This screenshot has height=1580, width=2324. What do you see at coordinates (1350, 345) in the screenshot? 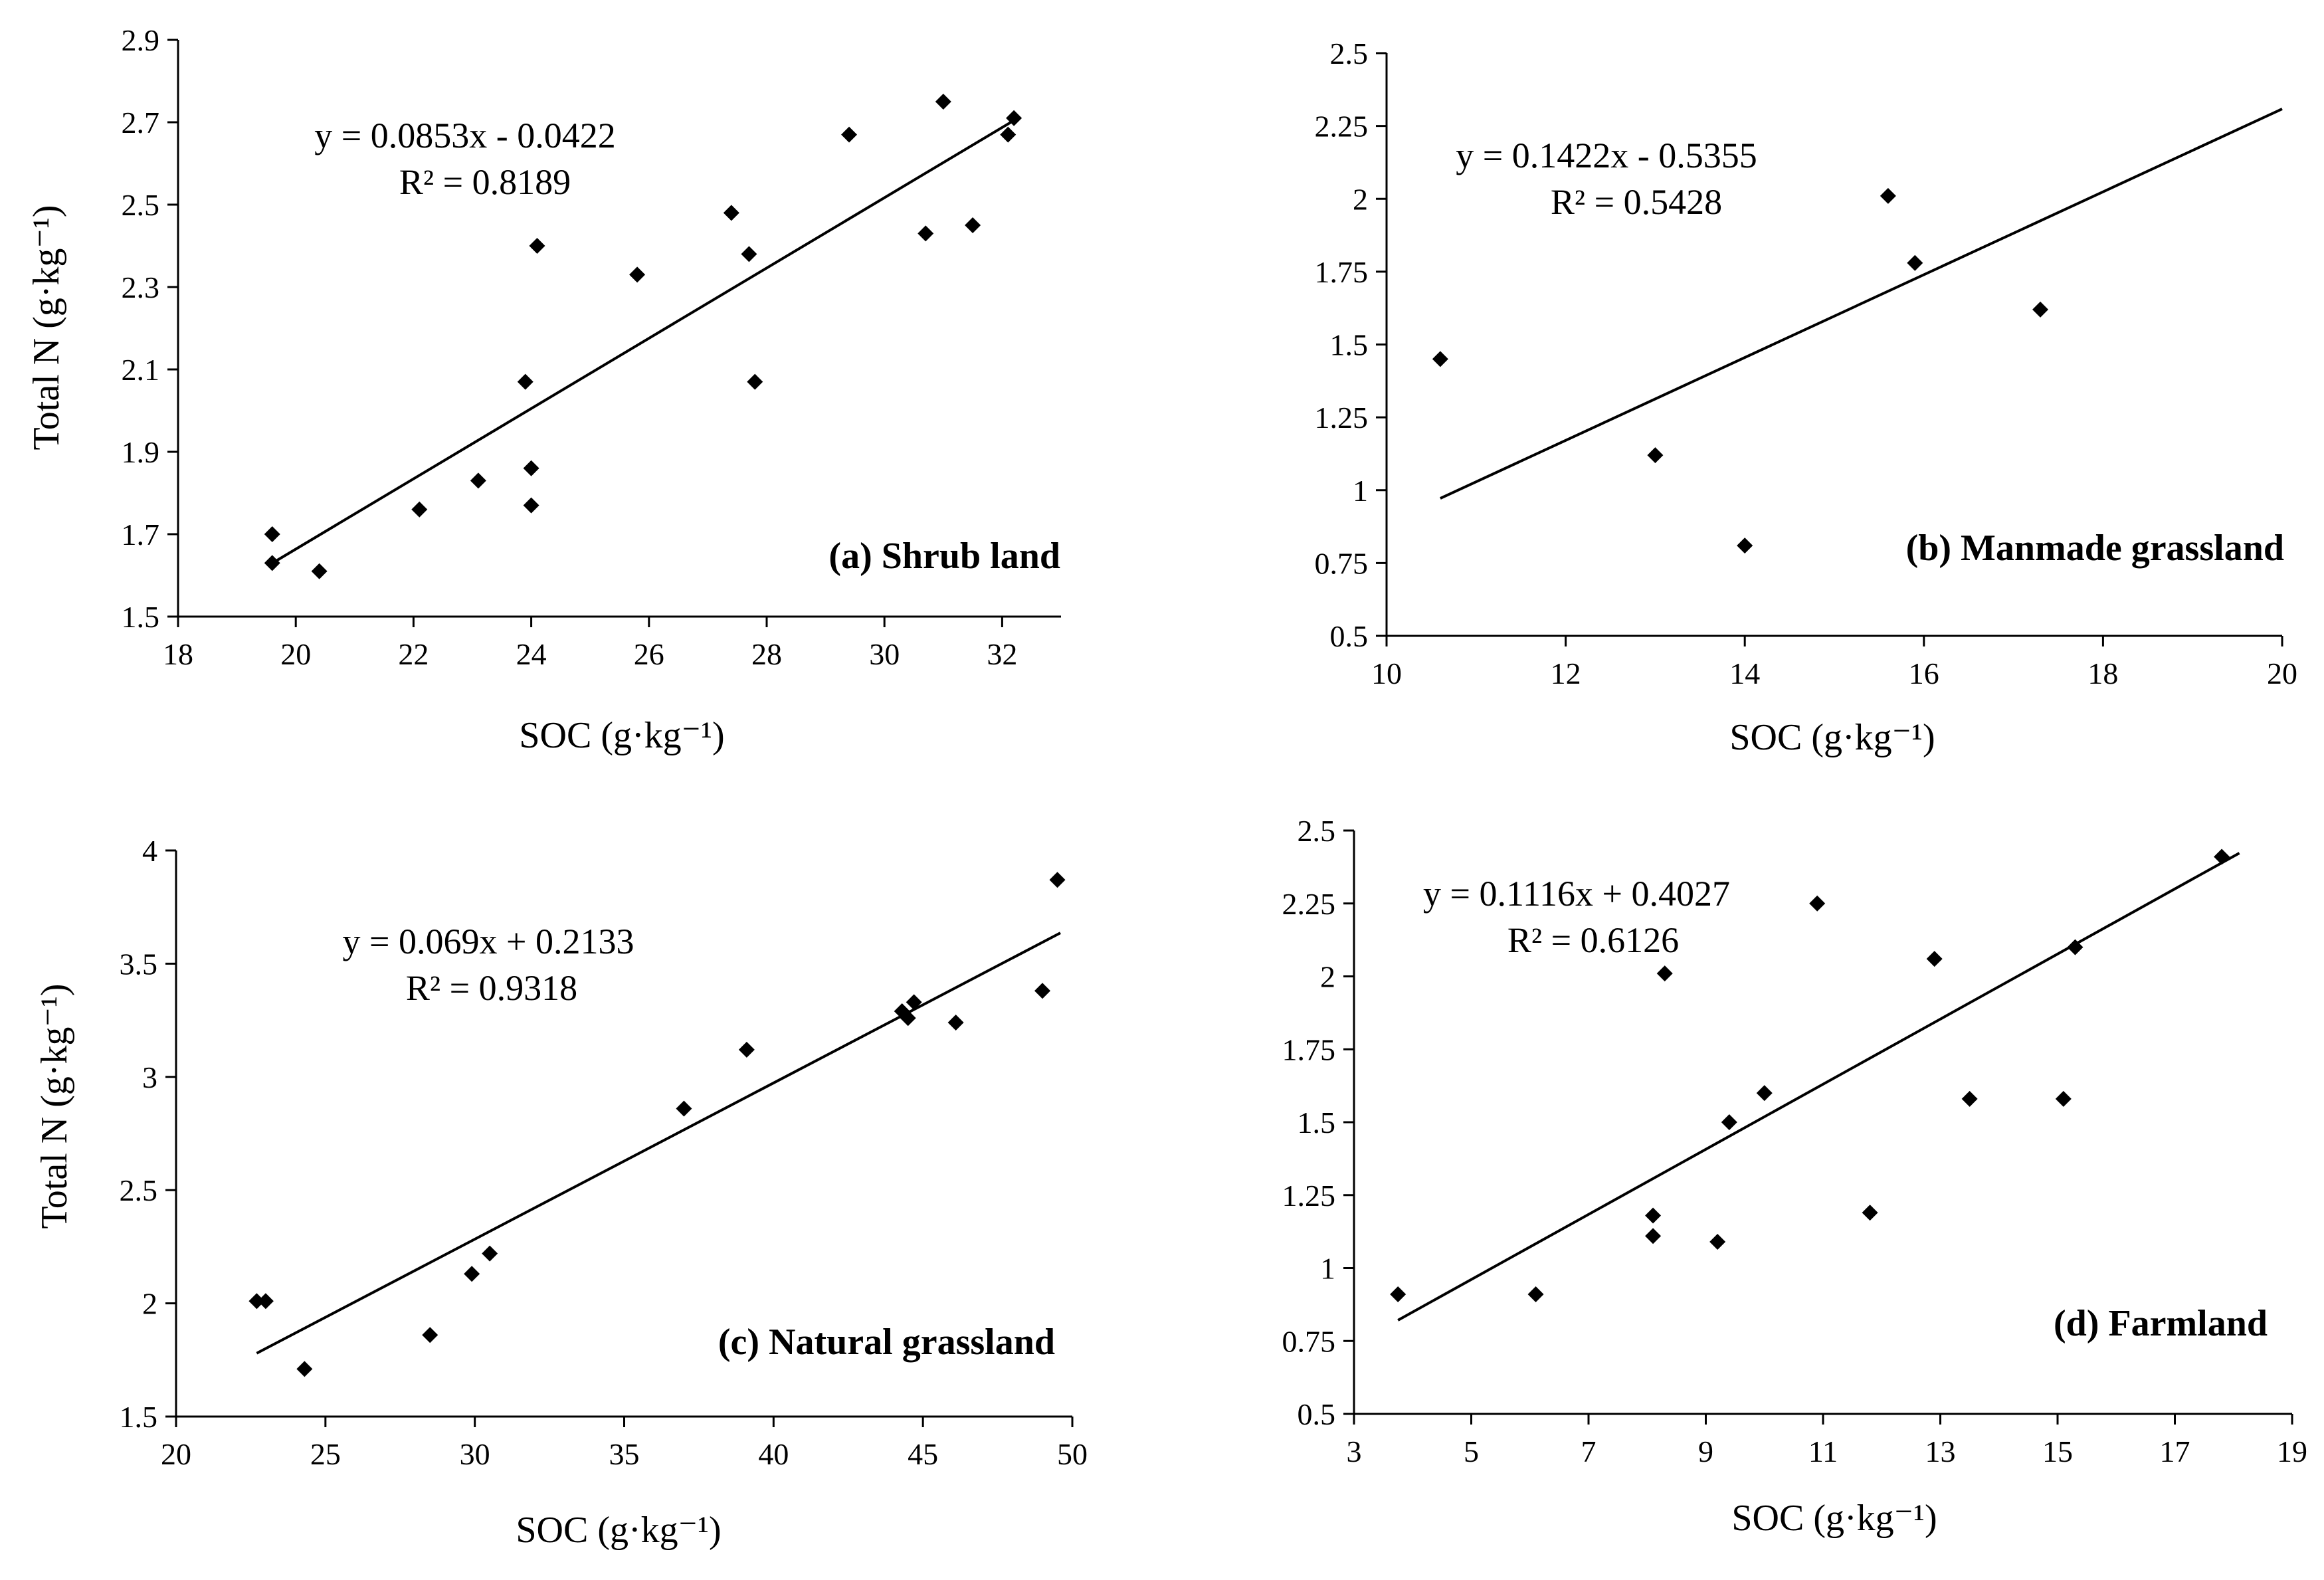
I see `panel-b-y-tick-label: 1.5` at bounding box center [1350, 345].